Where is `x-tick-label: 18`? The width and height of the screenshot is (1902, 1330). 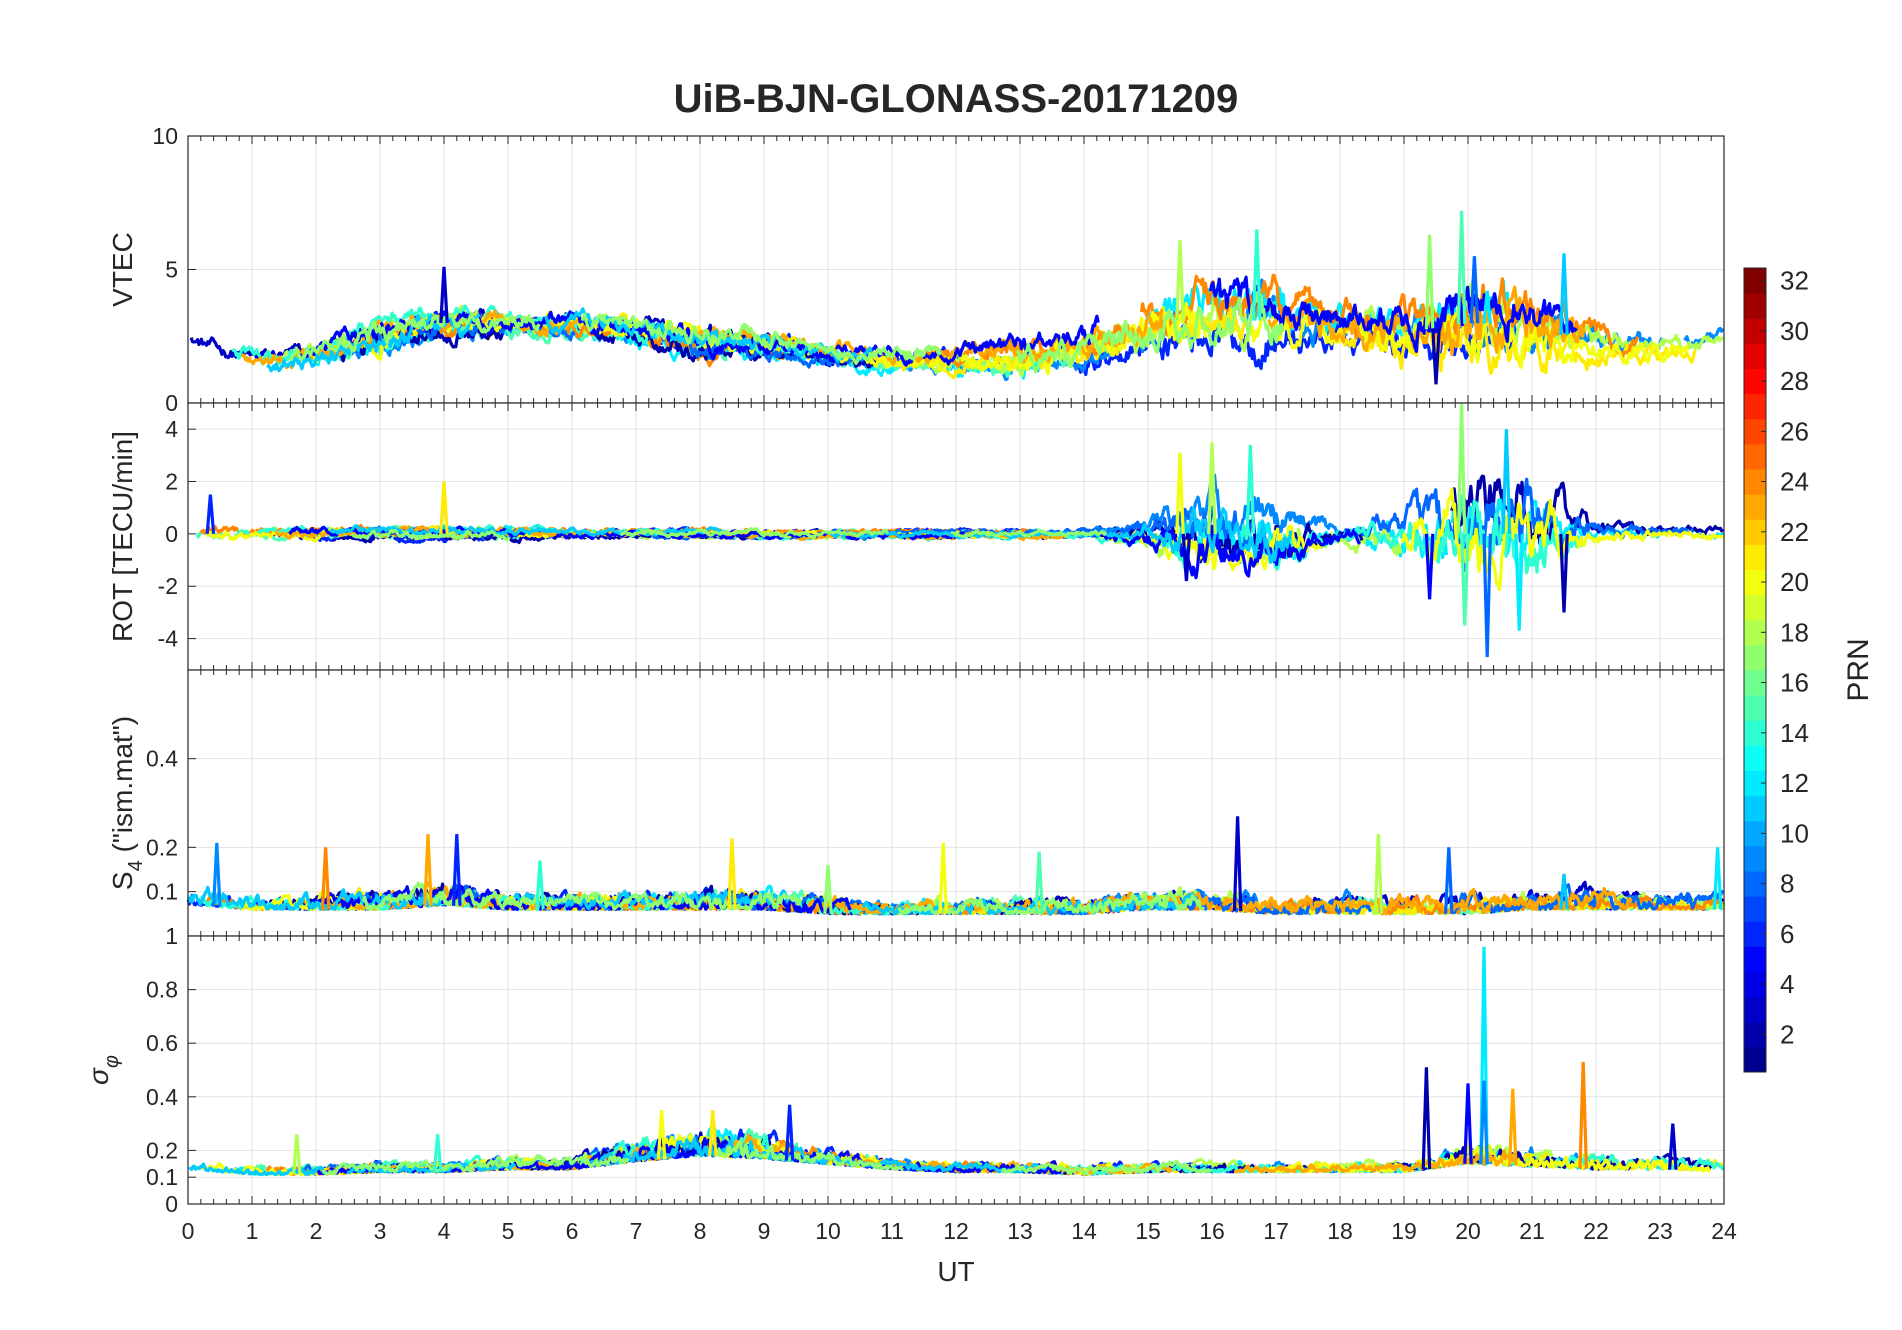
x-tick-label: 18 is located at coordinates (1340, 1231).